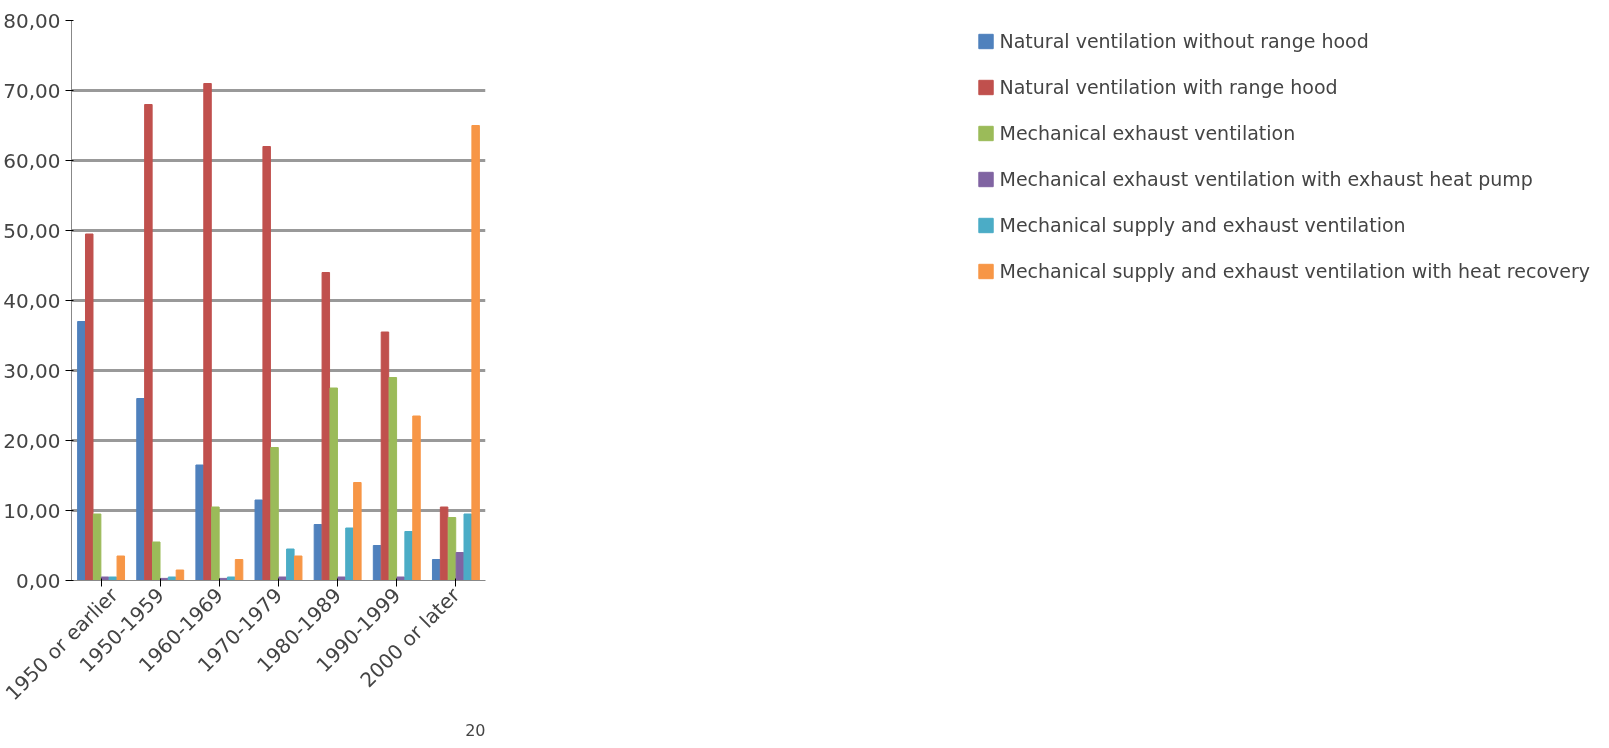 The height and width of the screenshot is (748, 1609). What do you see at coordinates (1184, 41) in the screenshot?
I see `legend-label: Natural ventilation without range hood` at bounding box center [1184, 41].